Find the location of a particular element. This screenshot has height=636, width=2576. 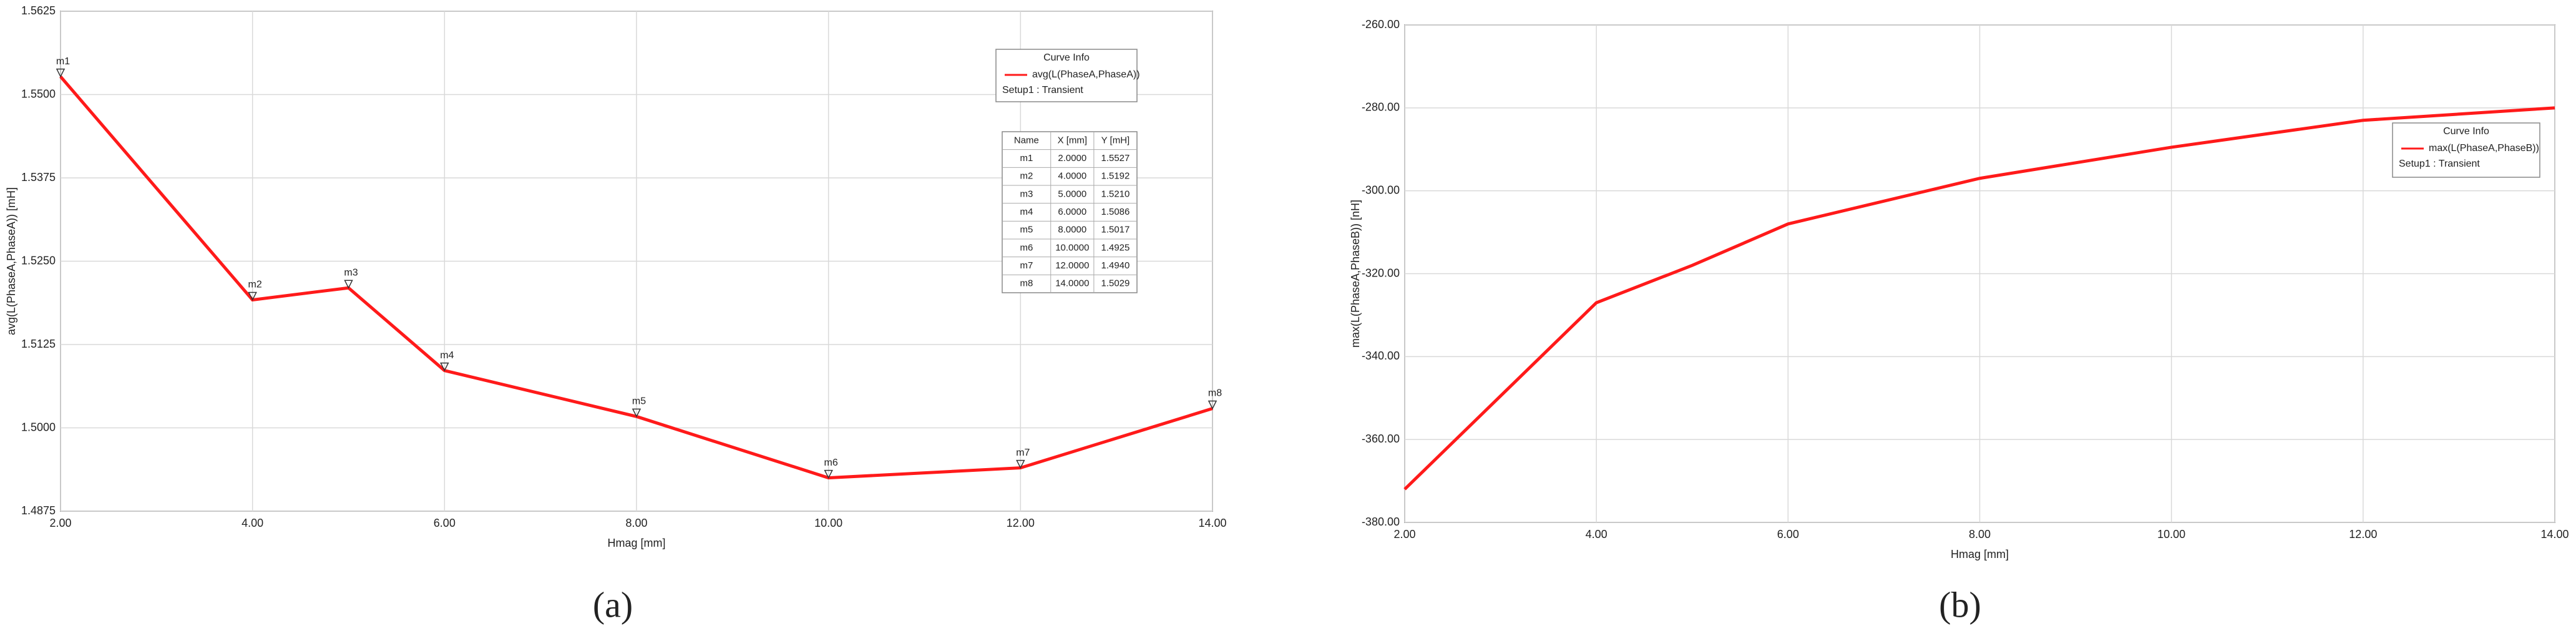

marker-label: m6 is located at coordinates (831, 462).